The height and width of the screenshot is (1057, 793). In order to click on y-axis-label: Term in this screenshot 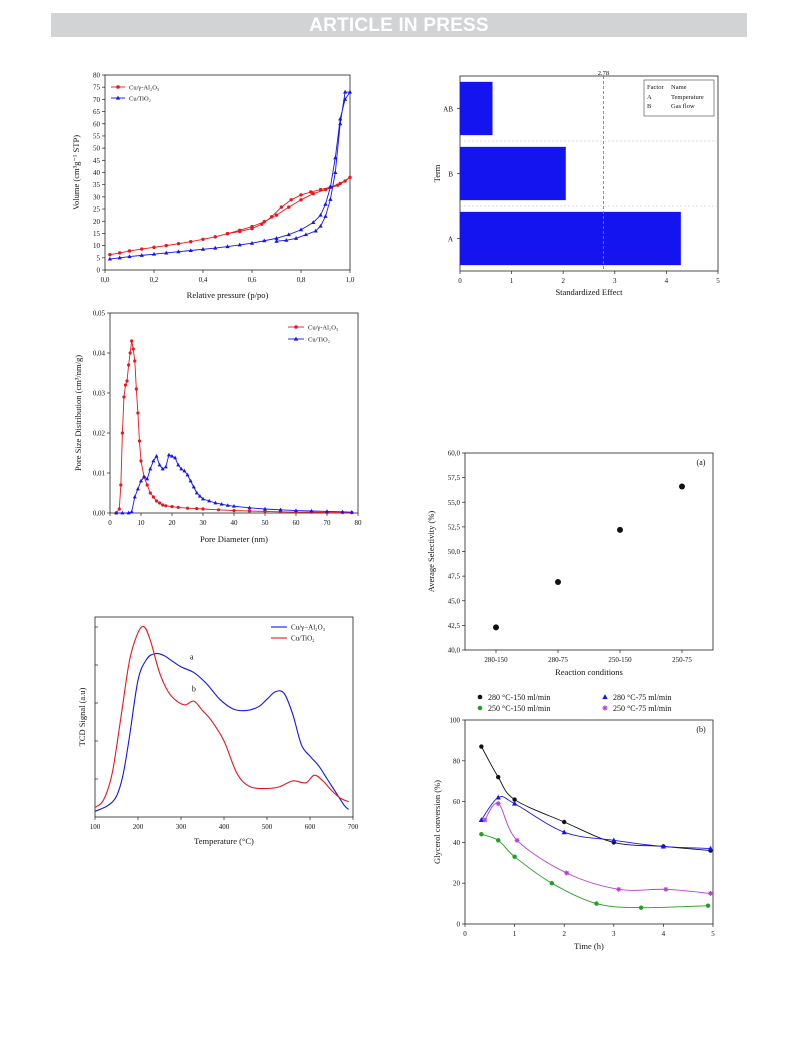, I will do `click(437, 173)`.